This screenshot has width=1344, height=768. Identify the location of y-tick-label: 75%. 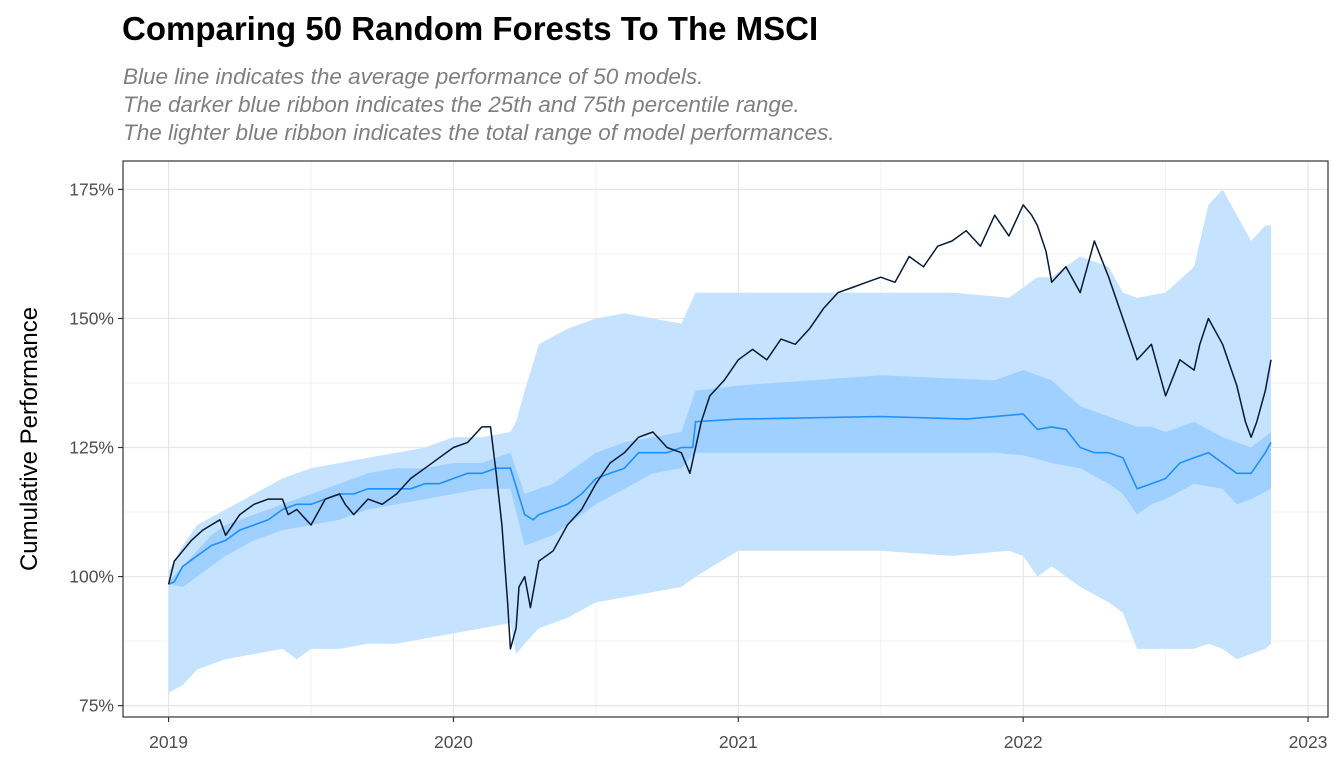
(96, 706).